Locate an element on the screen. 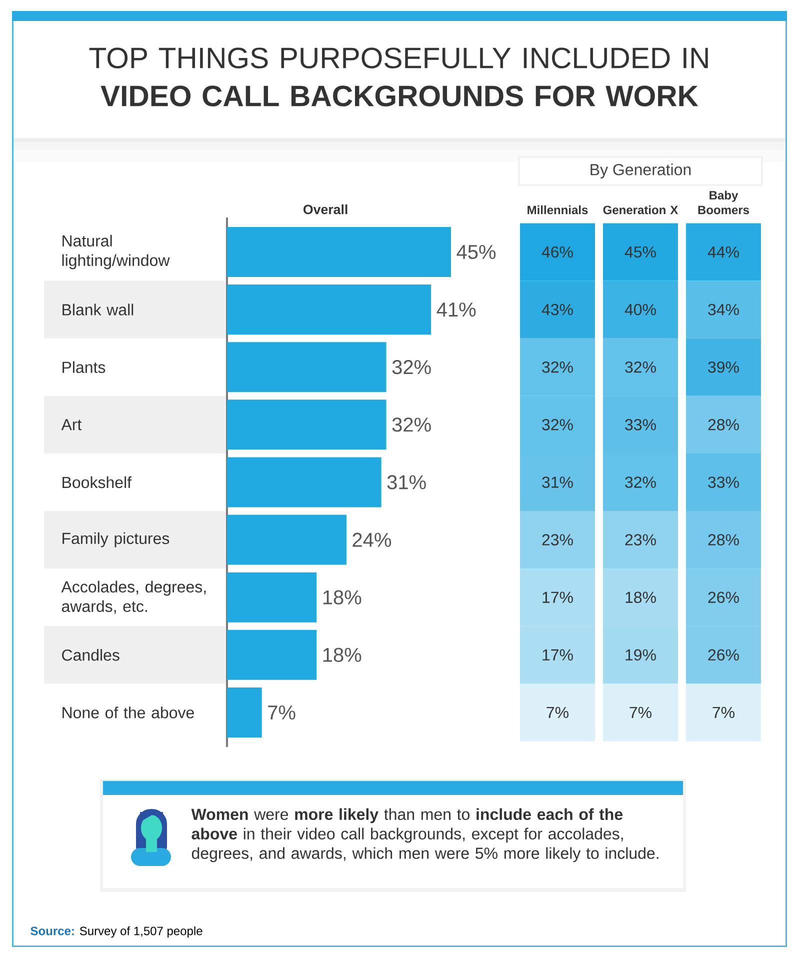 Image resolution: width=800 pixels, height=965 pixels. y-tick-label: None of the above is located at coordinates (128, 712).